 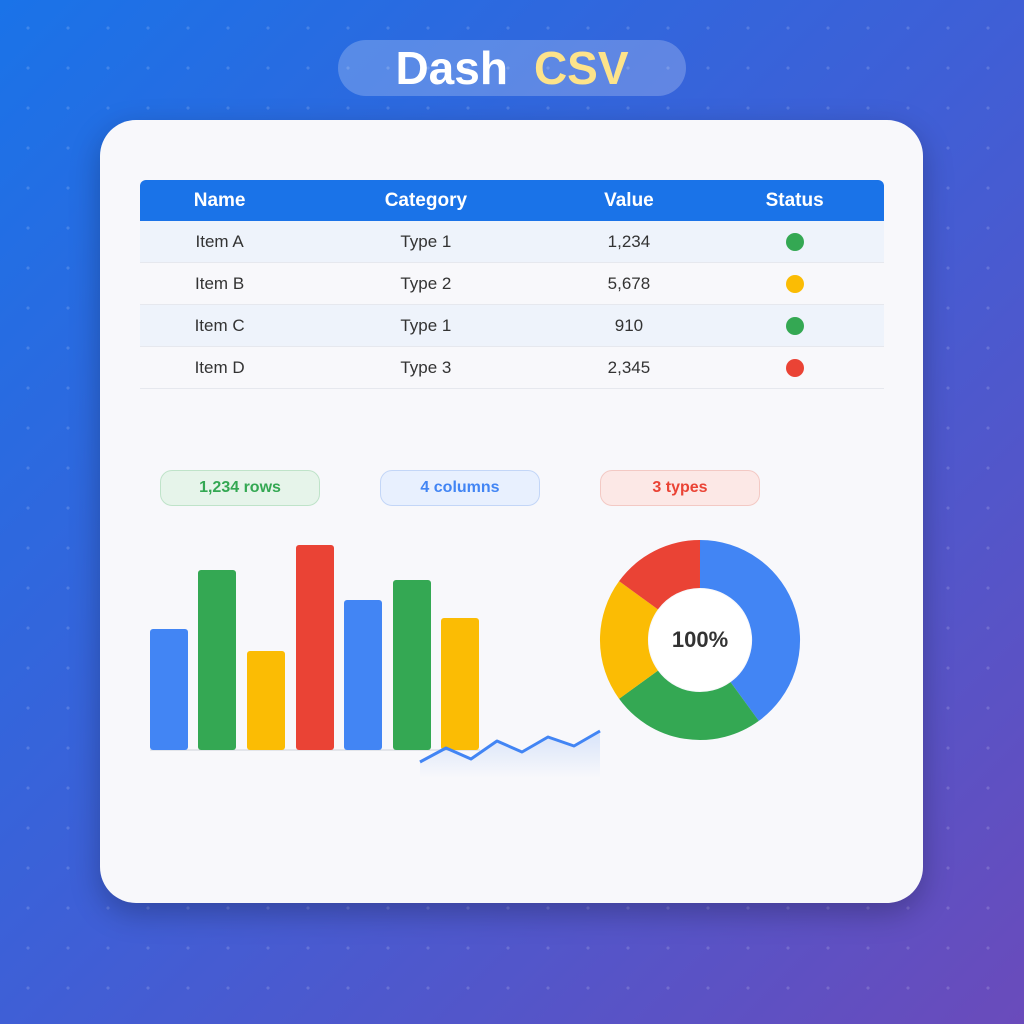 I want to click on title: Dash, so click(x=451, y=68).